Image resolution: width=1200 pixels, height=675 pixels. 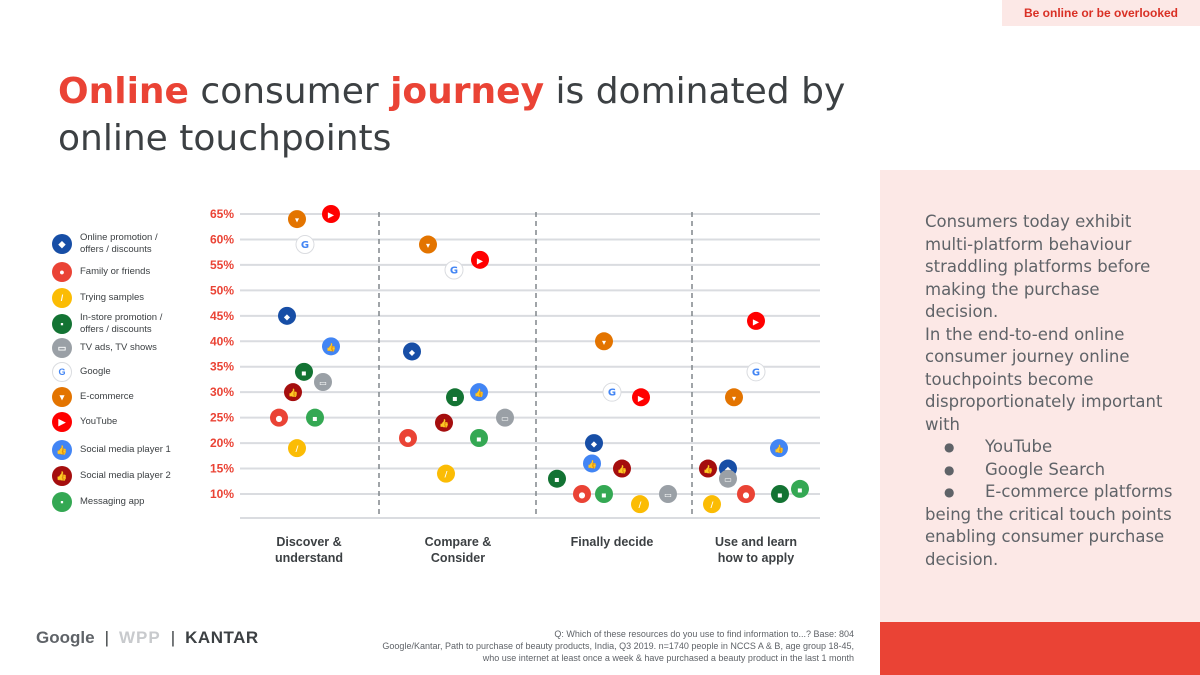 I want to click on kantar-logo: KANTAR, so click(x=222, y=637).